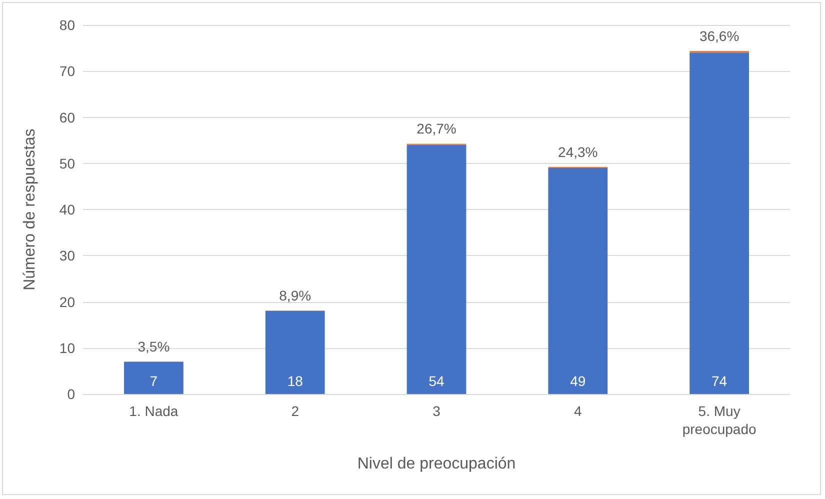 The image size is (825, 499). What do you see at coordinates (71, 394) in the screenshot?
I see `y-tick-label: 0` at bounding box center [71, 394].